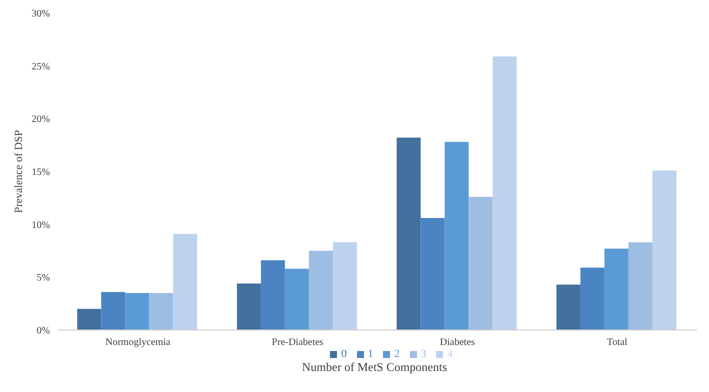 The width and height of the screenshot is (709, 392). I want to click on y-tick-label: 0%, so click(43, 331).